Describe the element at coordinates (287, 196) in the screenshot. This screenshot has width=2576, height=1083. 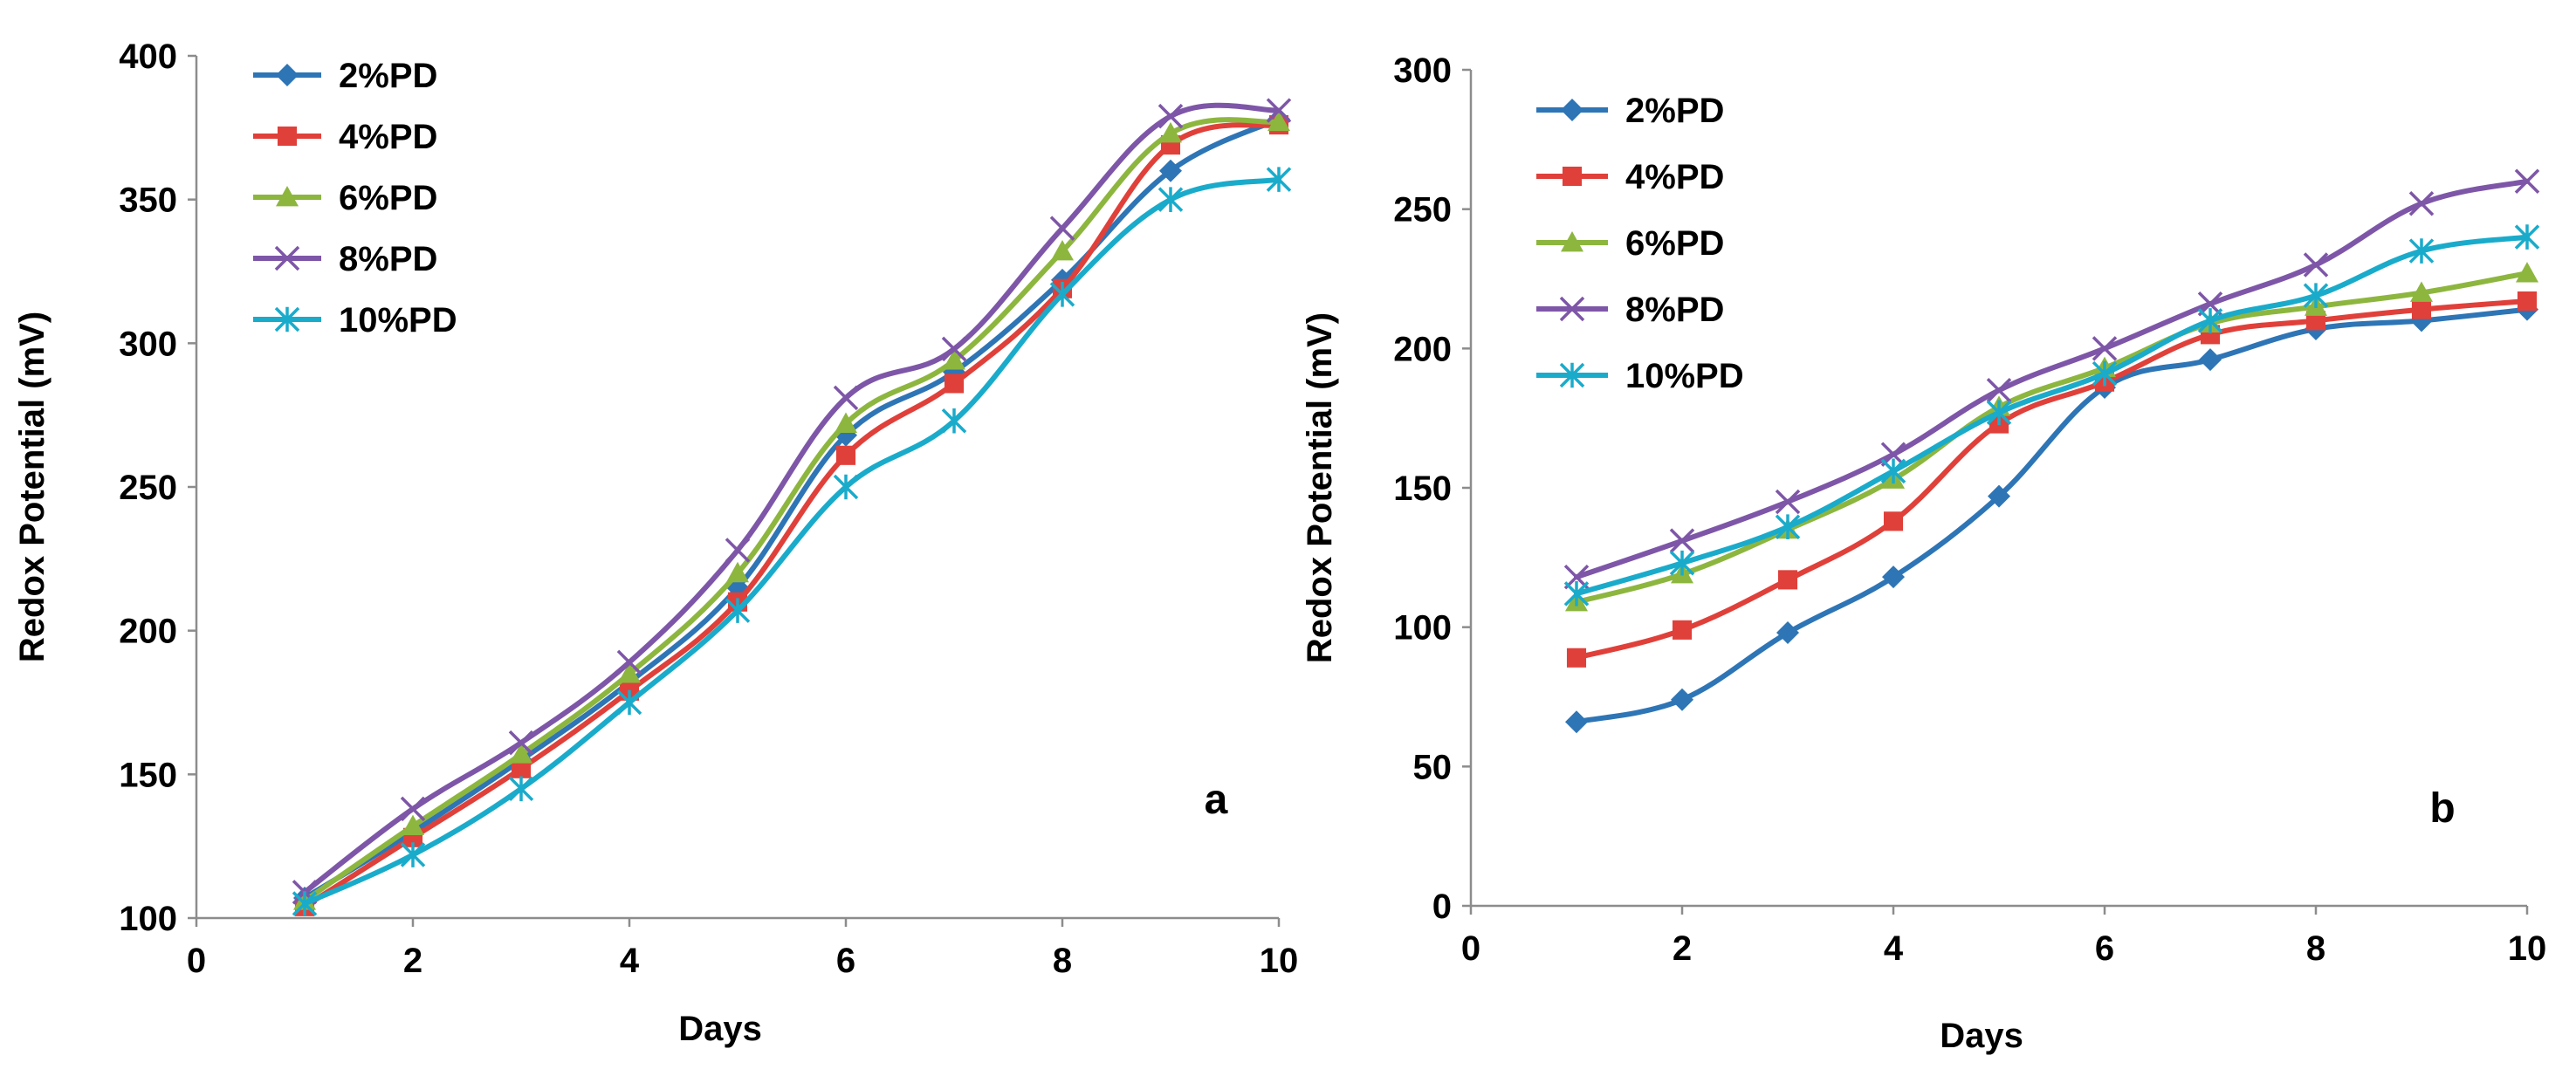
I see `legend-marker-6%PD` at that location.